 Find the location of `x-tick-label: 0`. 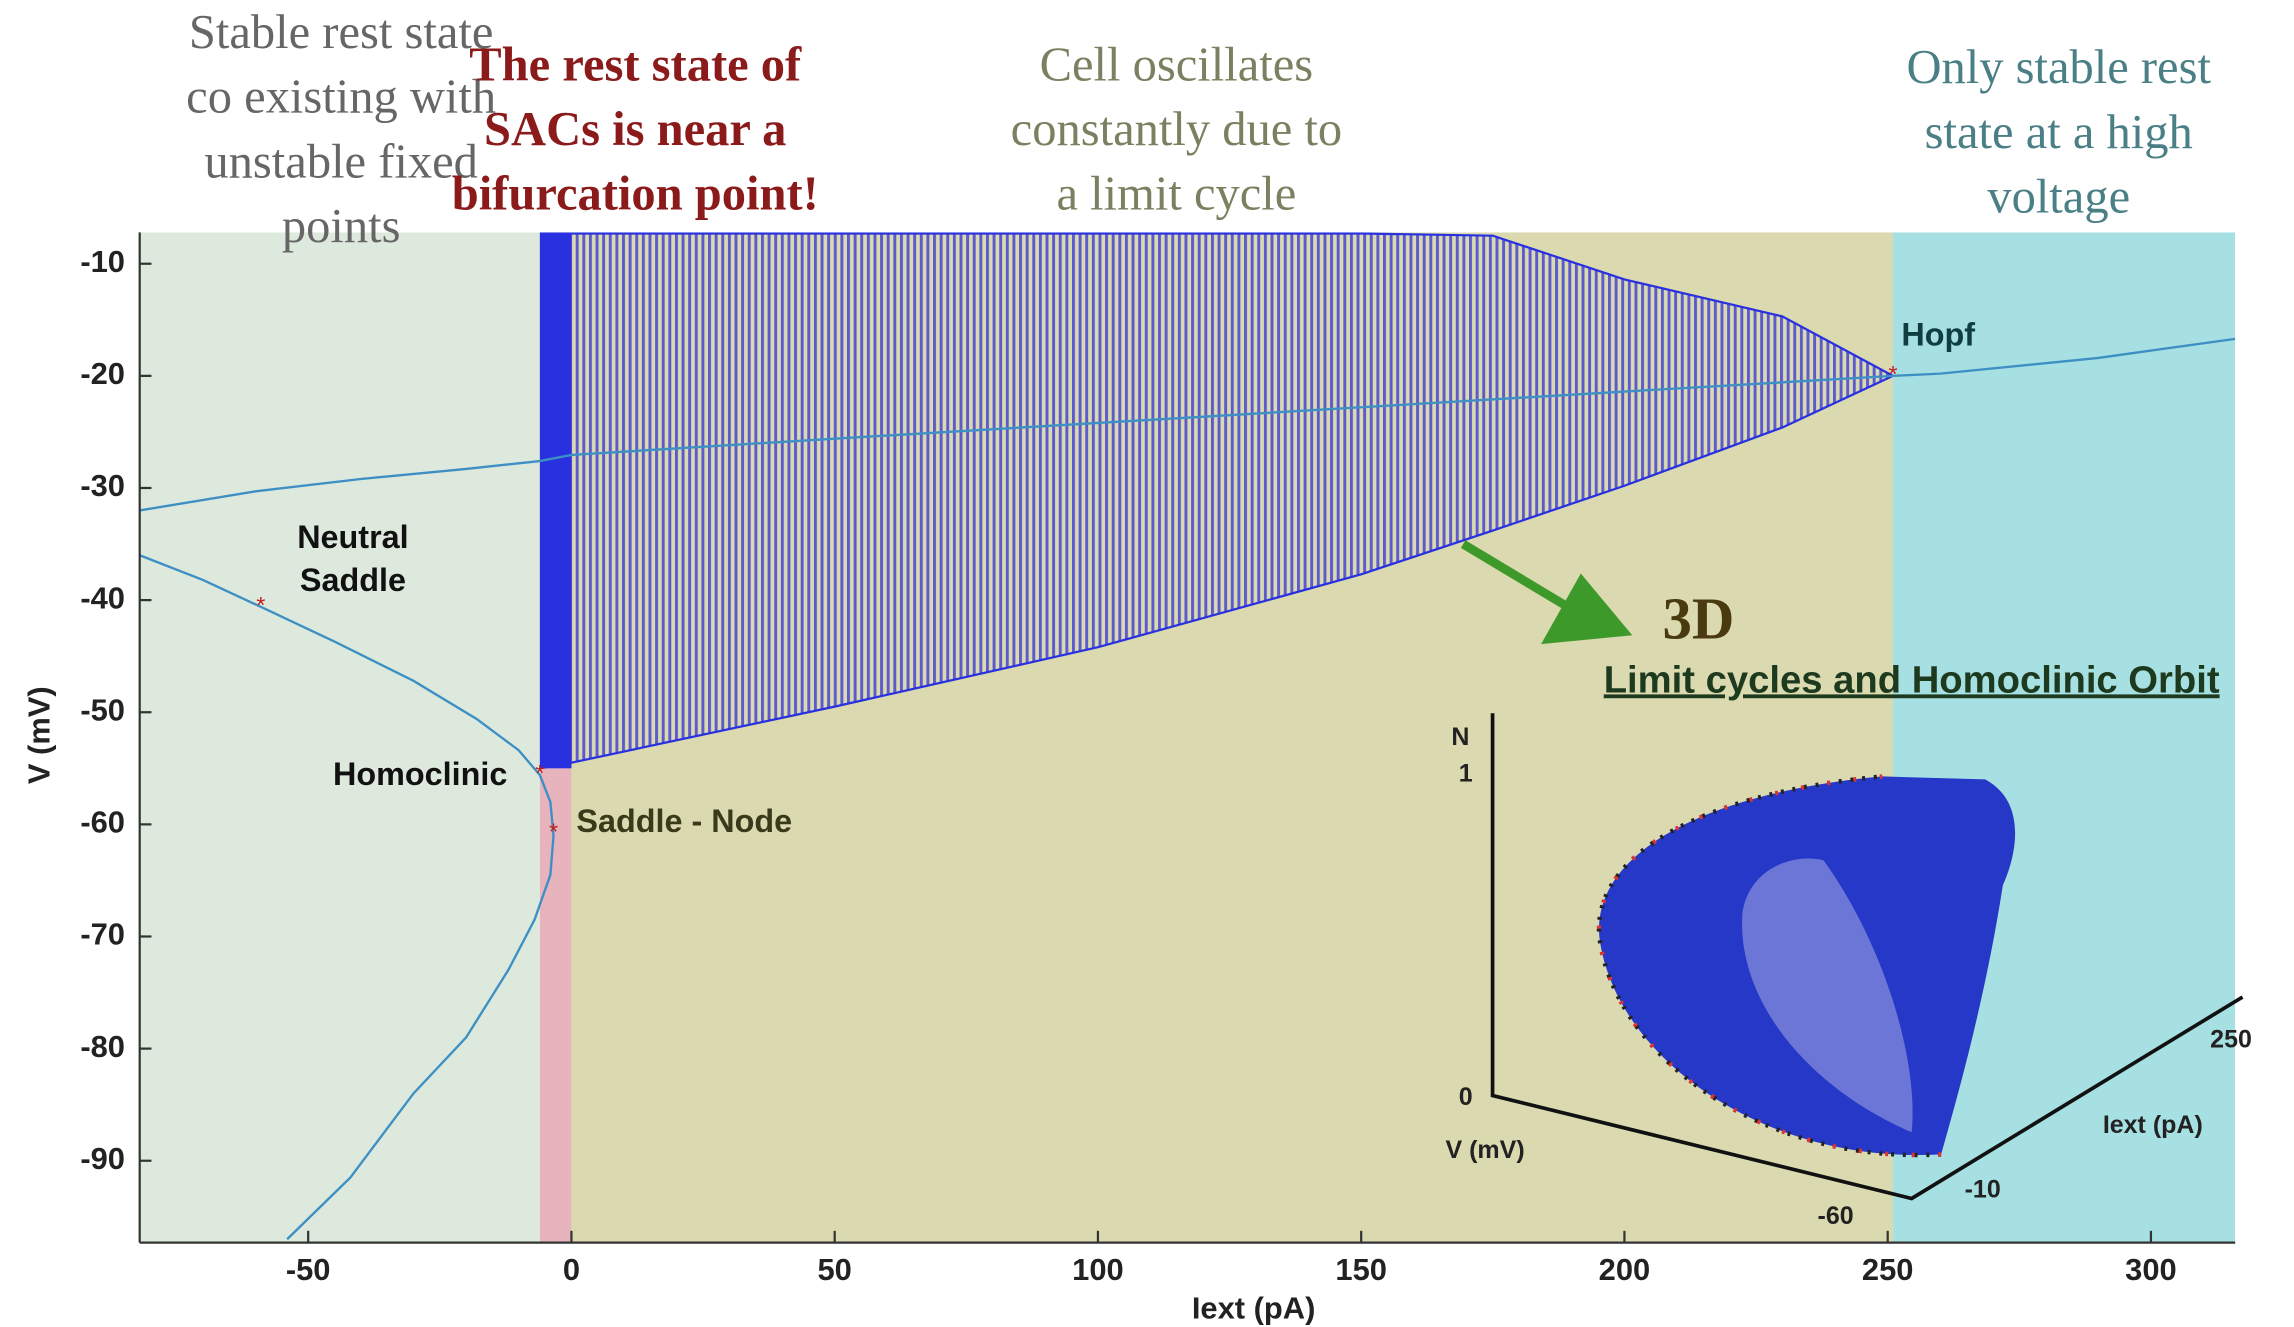

x-tick-label: 0 is located at coordinates (571, 1269).